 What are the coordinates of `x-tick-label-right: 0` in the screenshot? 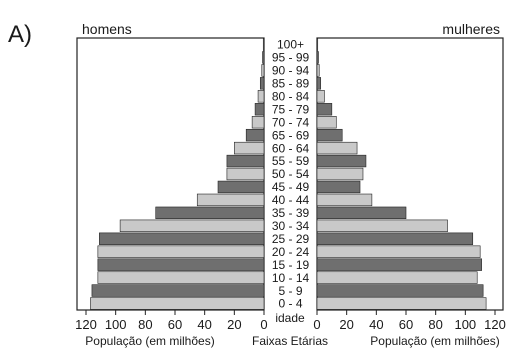 It's located at (316, 324).